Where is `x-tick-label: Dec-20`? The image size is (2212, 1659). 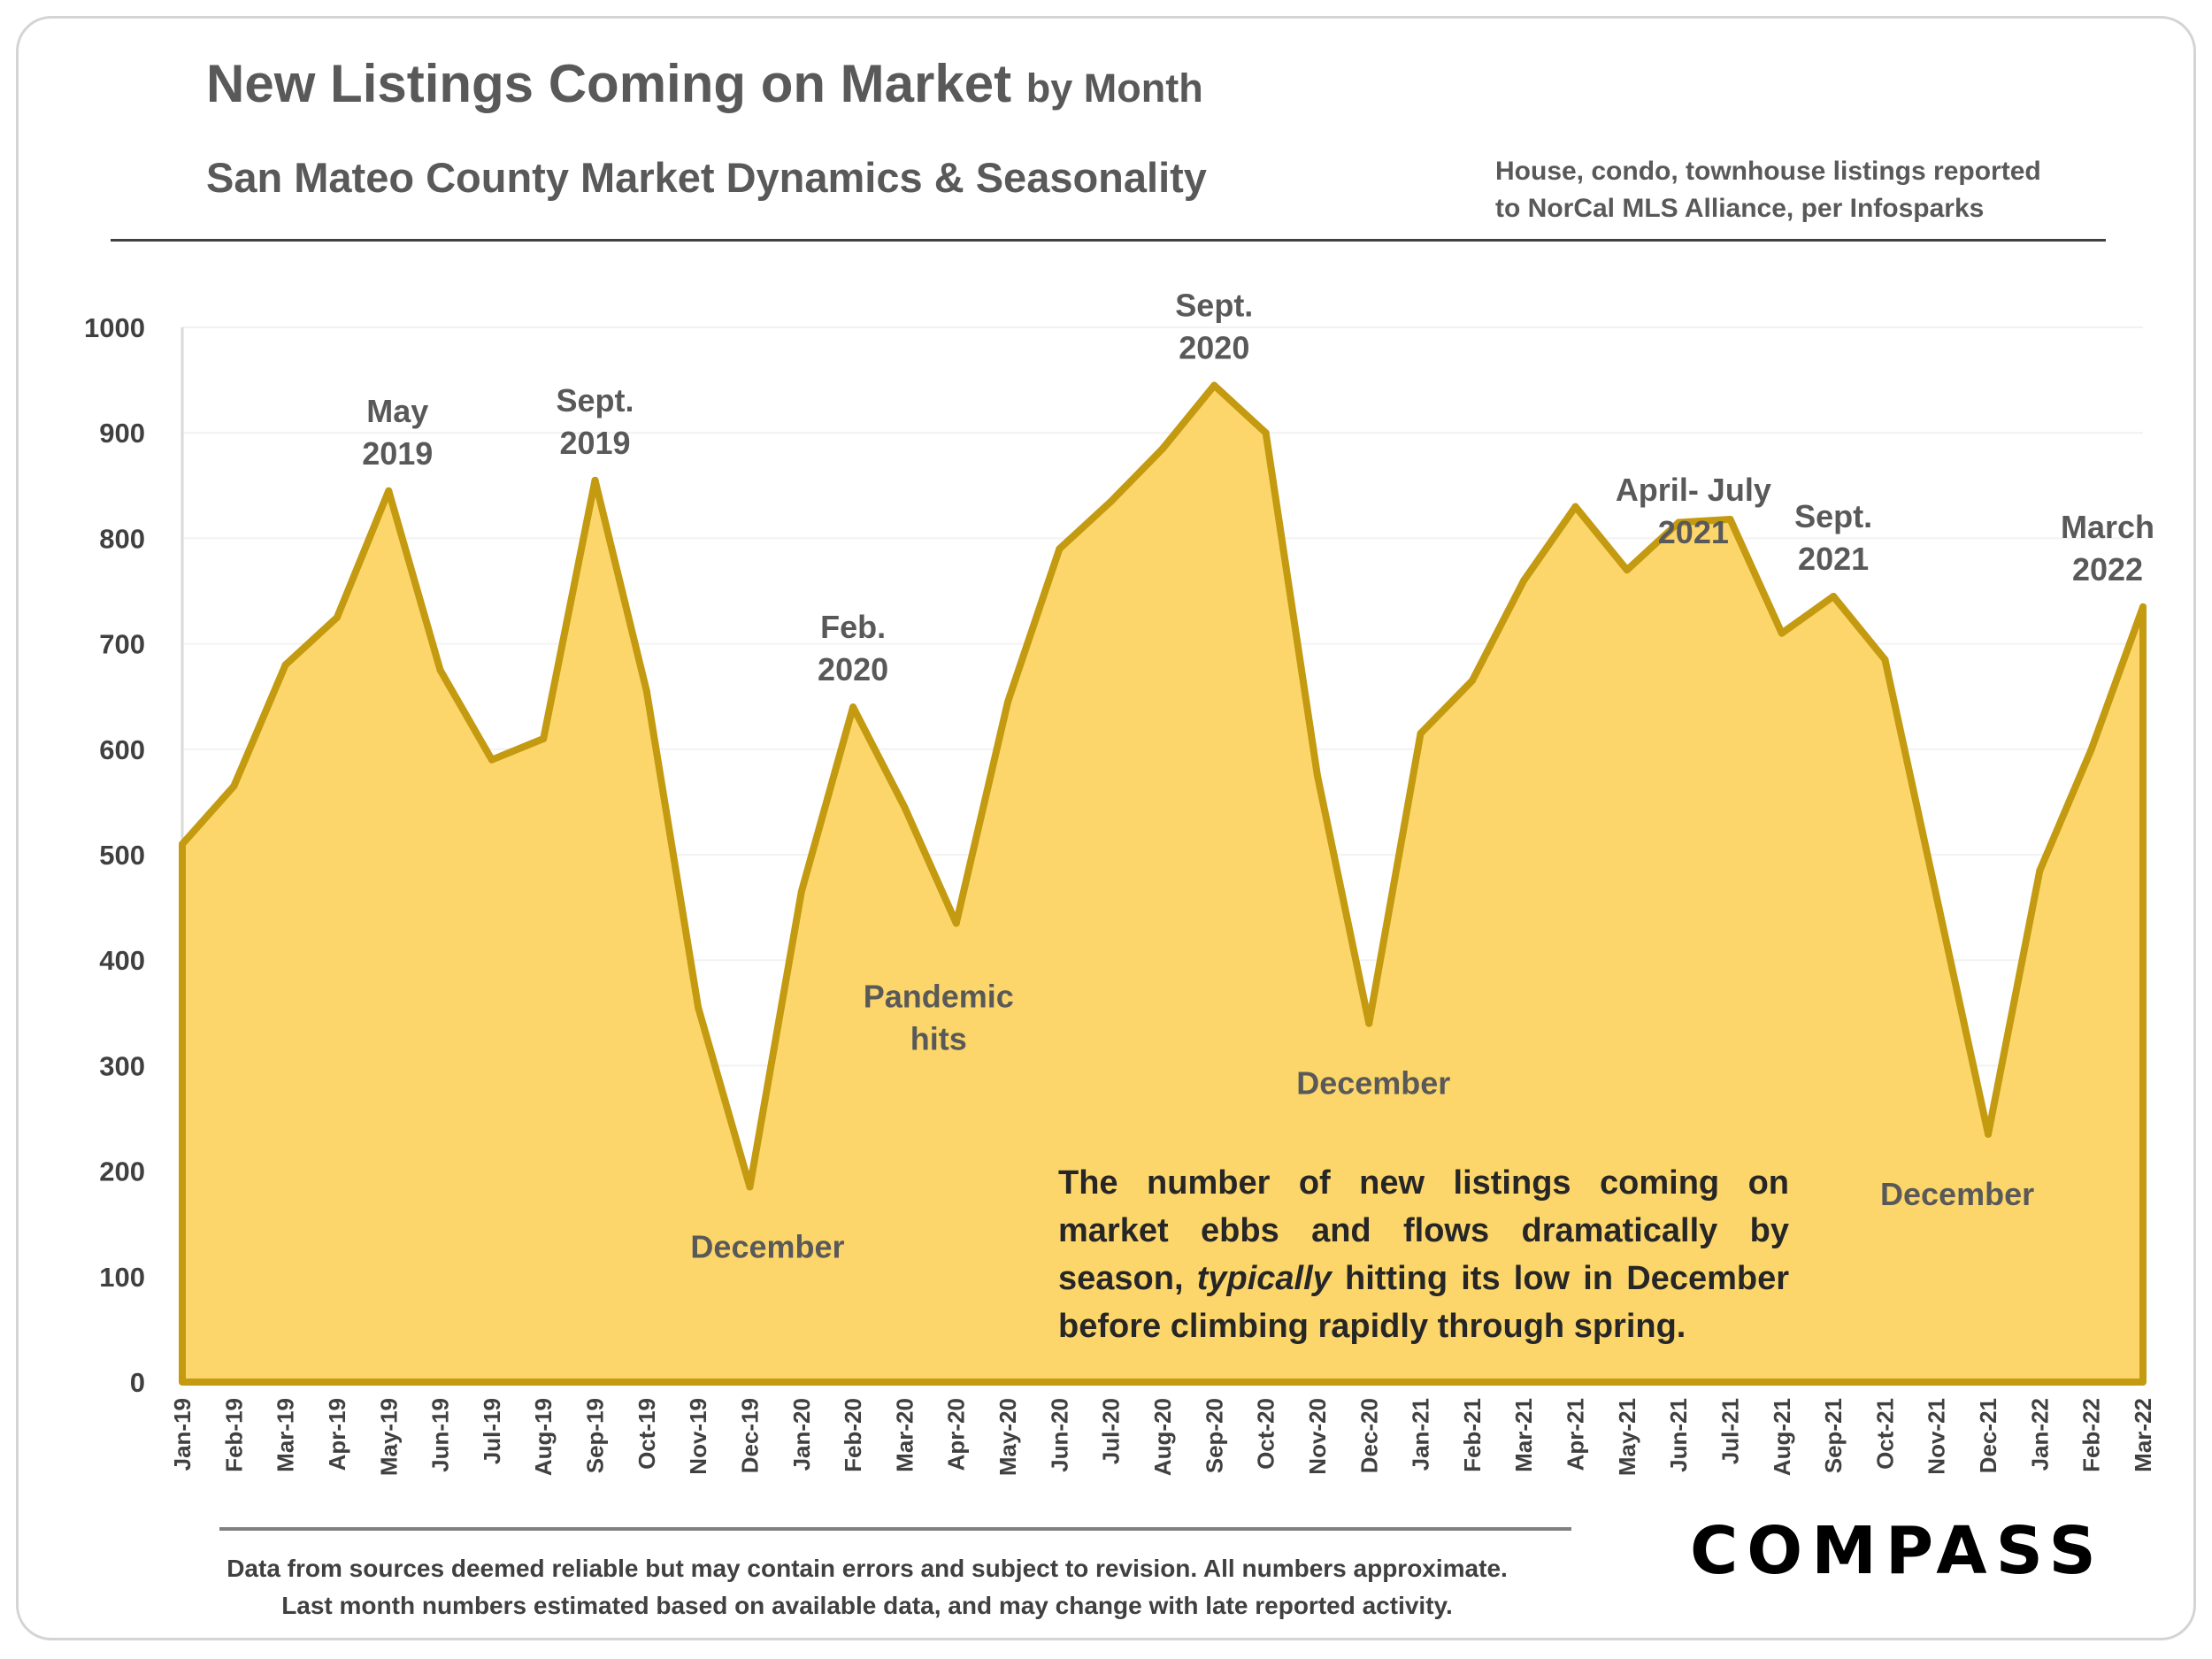
x-tick-label: Dec-20 is located at coordinates (1369, 1436).